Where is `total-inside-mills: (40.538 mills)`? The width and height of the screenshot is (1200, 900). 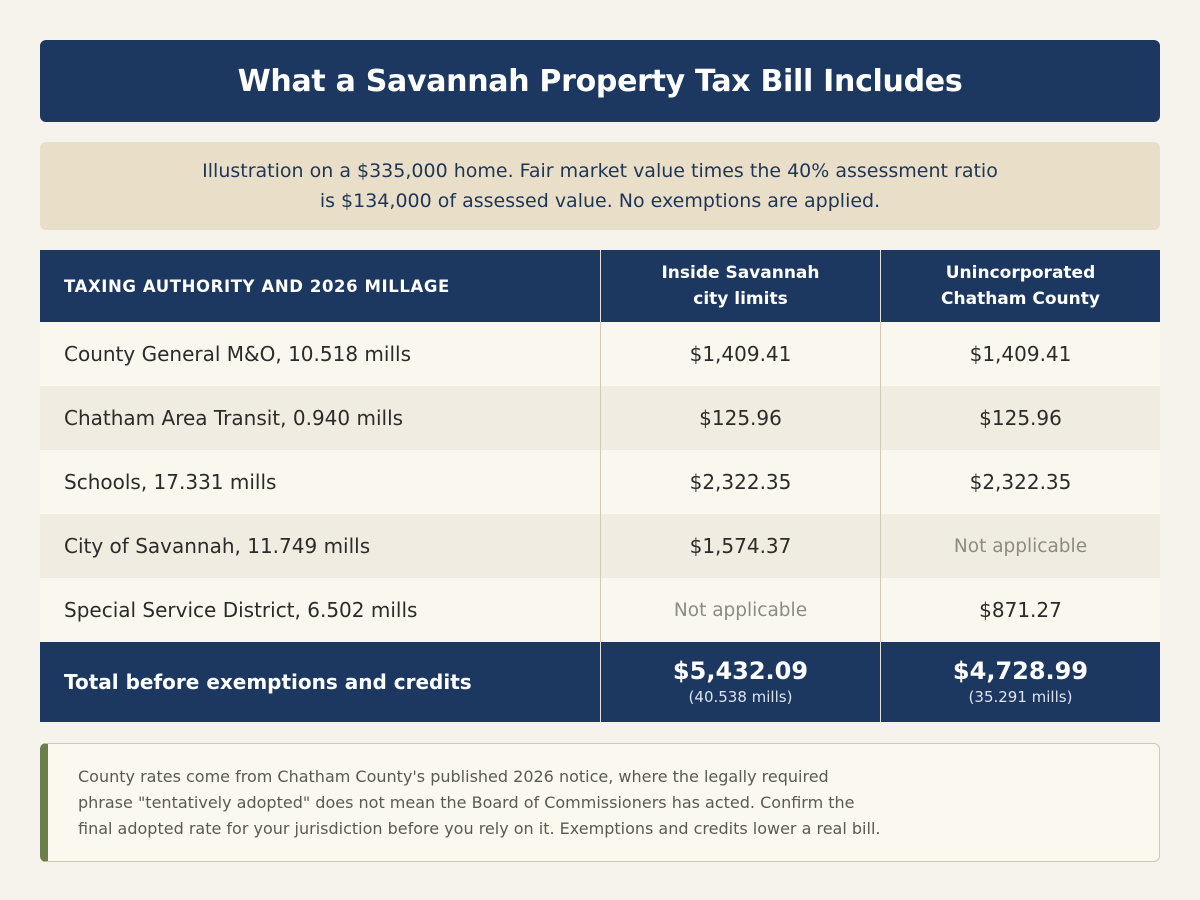
total-inside-mills: (40.538 mills) is located at coordinates (740, 697).